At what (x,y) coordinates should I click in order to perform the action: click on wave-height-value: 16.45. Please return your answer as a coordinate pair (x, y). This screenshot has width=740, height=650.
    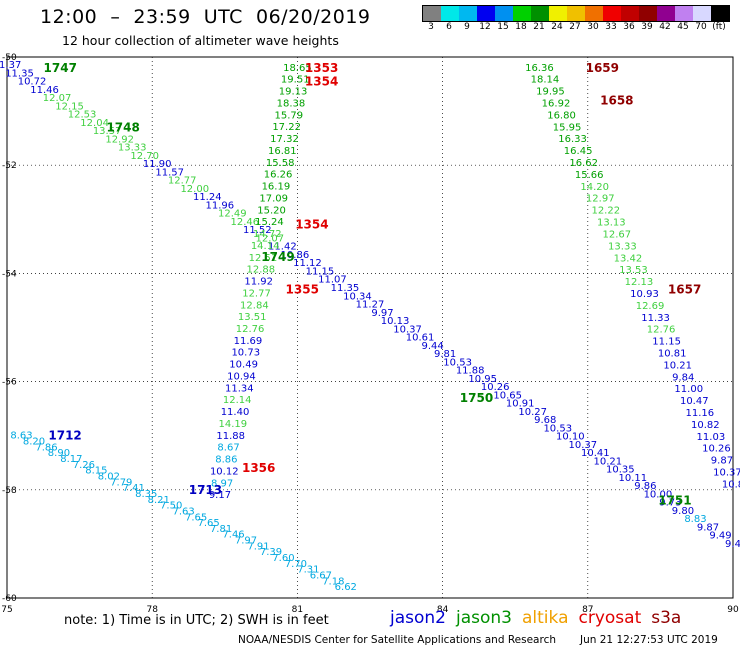
    Looking at the image, I should click on (578, 151).